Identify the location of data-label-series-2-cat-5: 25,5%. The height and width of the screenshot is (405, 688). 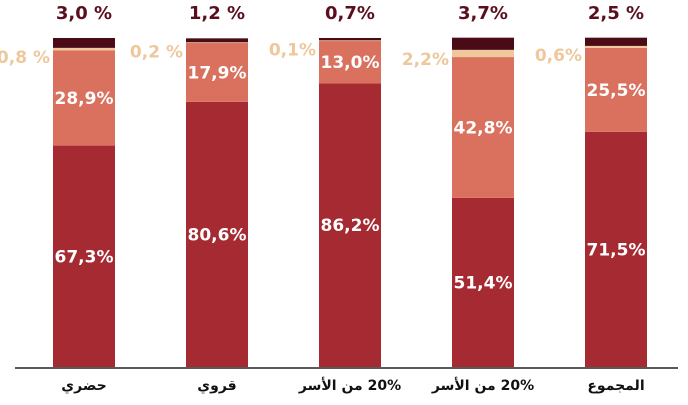
(616, 91).